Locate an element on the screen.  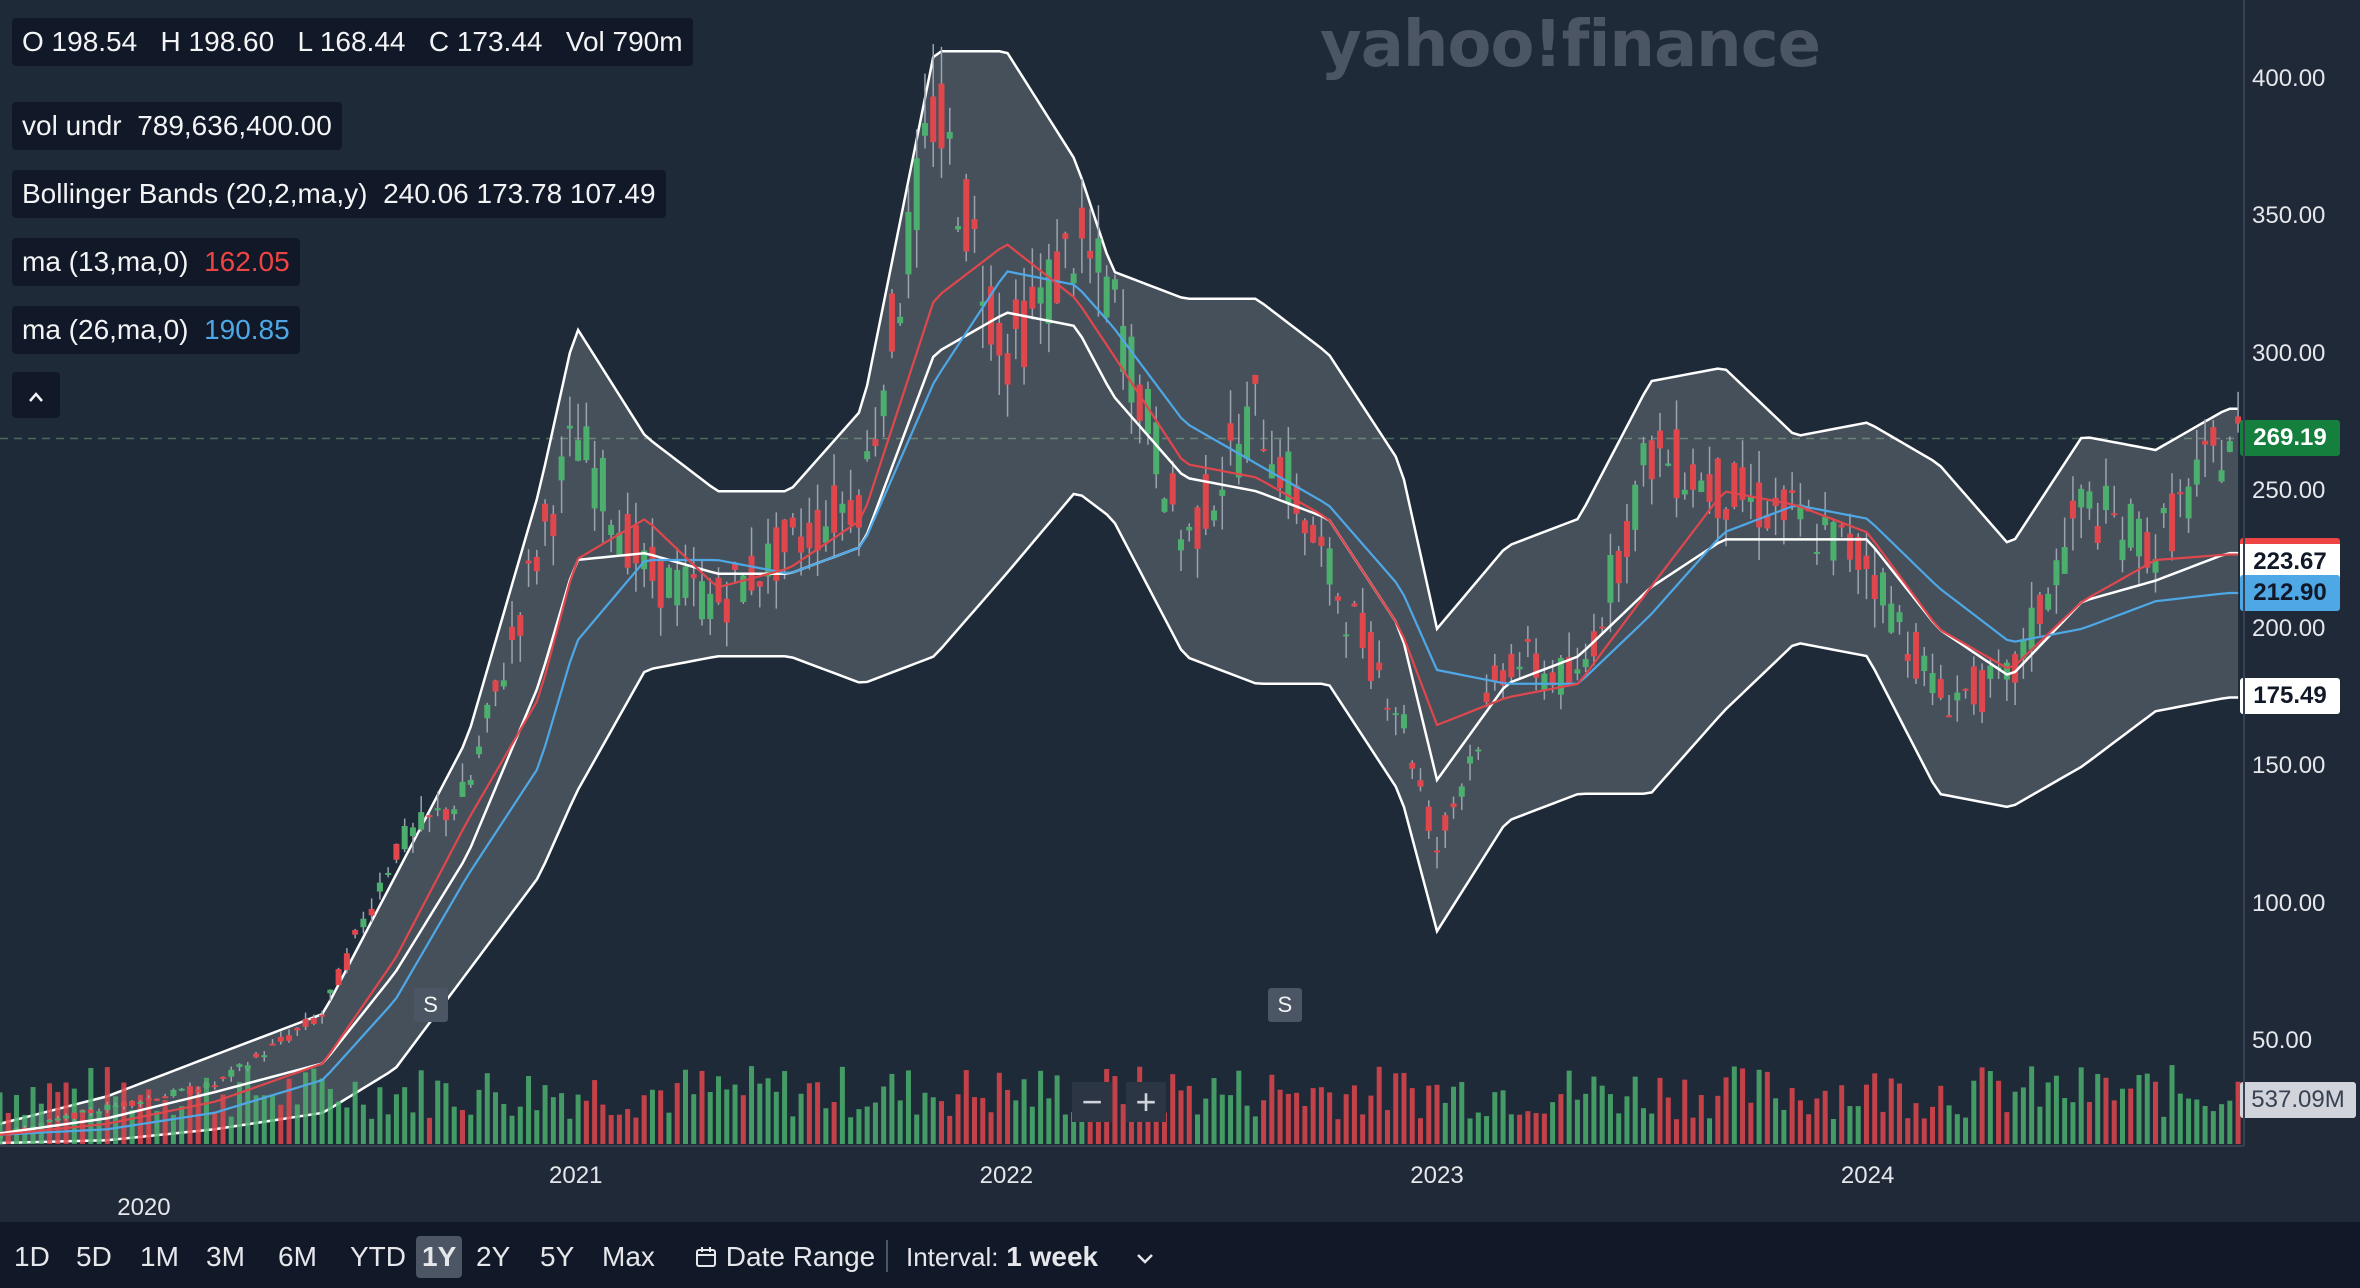
range-button-5y: 5Y is located at coordinates (557, 1256).